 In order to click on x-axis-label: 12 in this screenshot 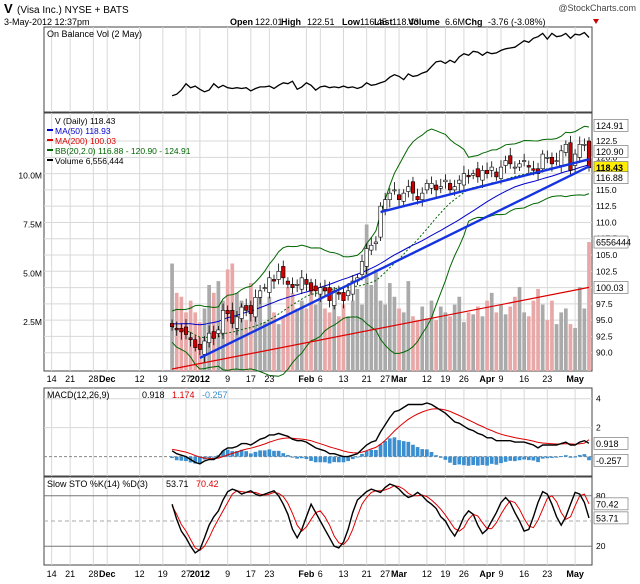, I will do `click(427, 574)`.